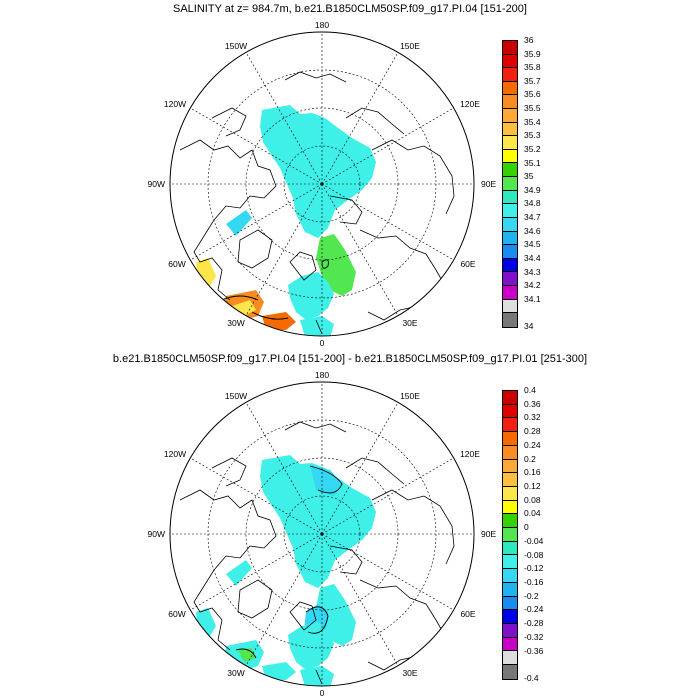 This screenshot has width=700, height=700. What do you see at coordinates (532, 121) in the screenshot?
I see `colorbar-tick-label: 35.4` at bounding box center [532, 121].